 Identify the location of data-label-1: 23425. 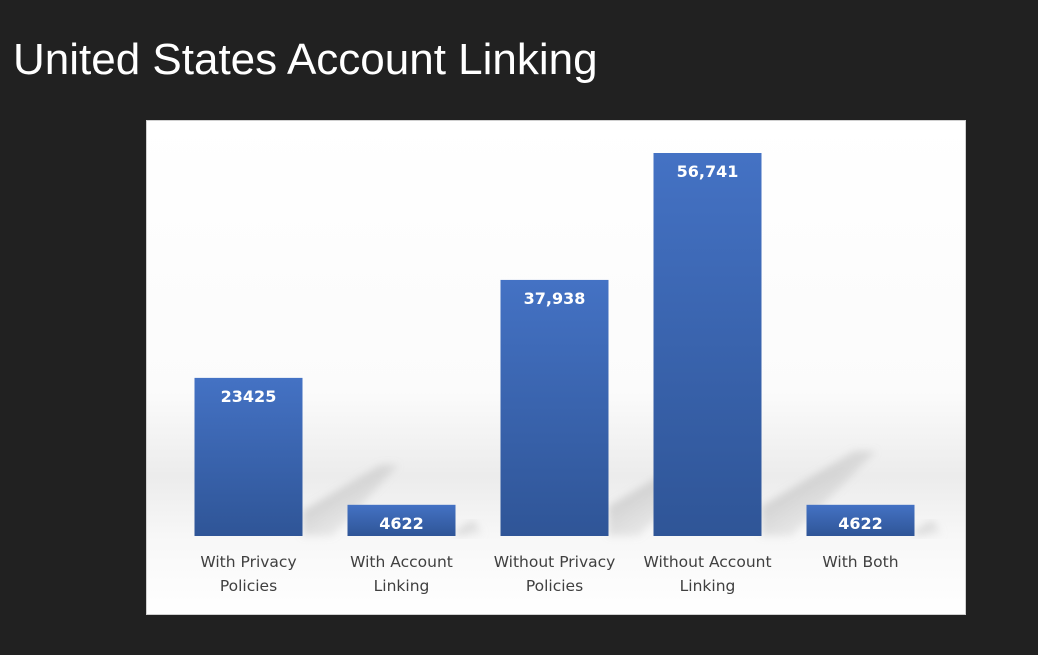
(249, 396).